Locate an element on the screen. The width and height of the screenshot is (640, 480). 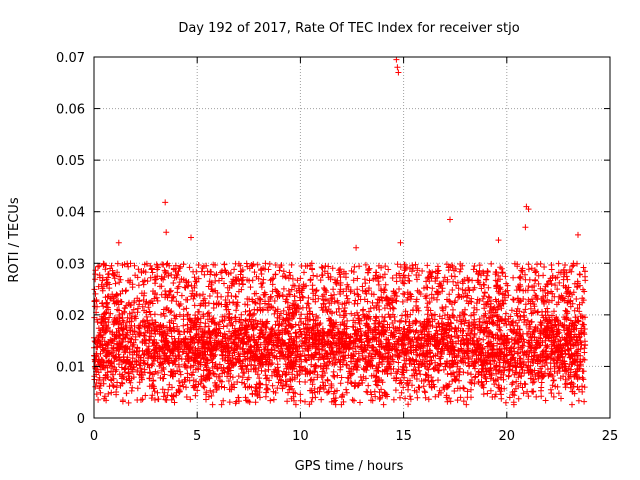
y-axis-label: ROTI / TECUs is located at coordinates (14, 239).